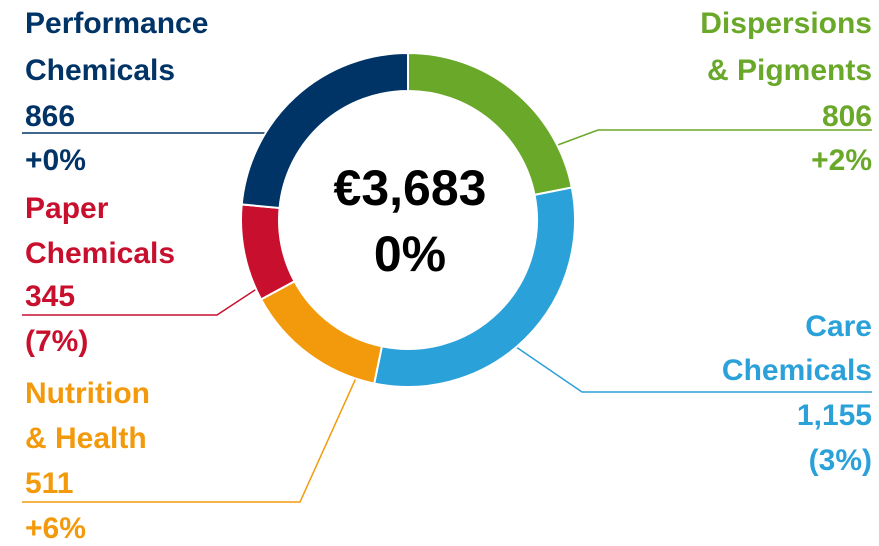 This screenshot has width=879, height=546. What do you see at coordinates (410, 254) in the screenshot?
I see `center-sublabel: 0%` at bounding box center [410, 254].